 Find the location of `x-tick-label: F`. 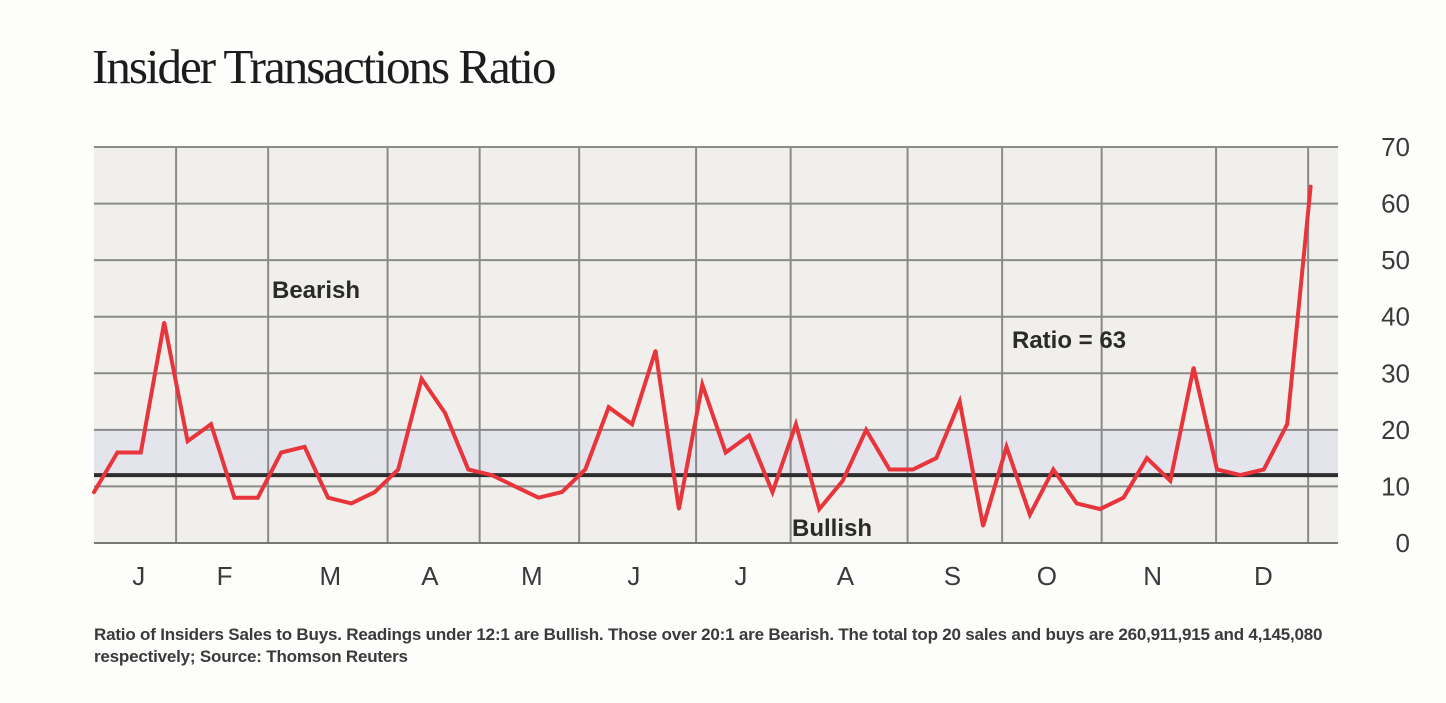

x-tick-label: F is located at coordinates (225, 576).